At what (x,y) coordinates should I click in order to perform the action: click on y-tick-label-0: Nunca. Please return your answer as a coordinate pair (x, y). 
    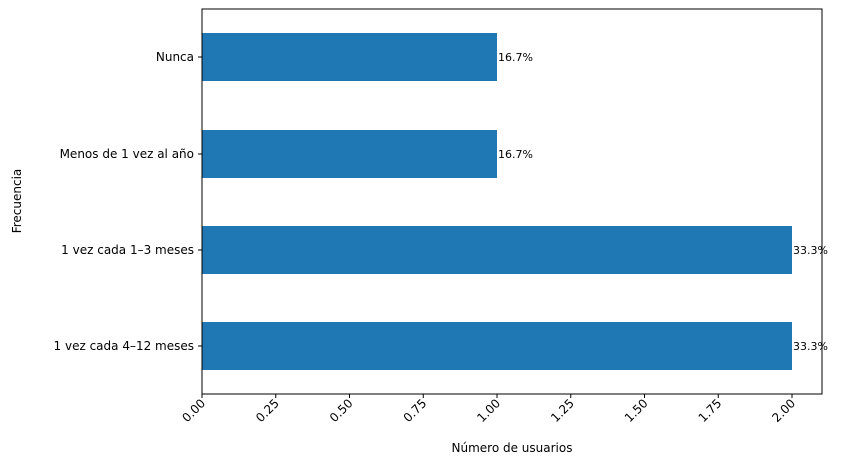
    Looking at the image, I should click on (175, 57).